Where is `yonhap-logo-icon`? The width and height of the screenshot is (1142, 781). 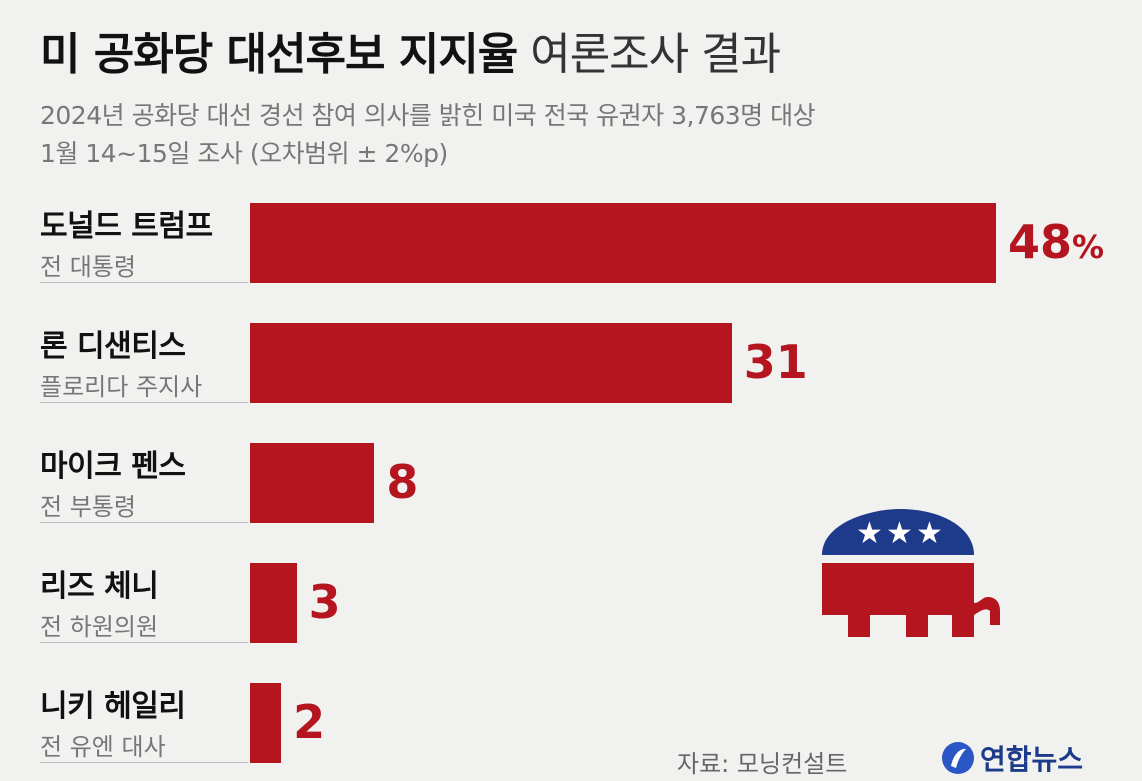
yonhap-logo-icon is located at coordinates (958, 758).